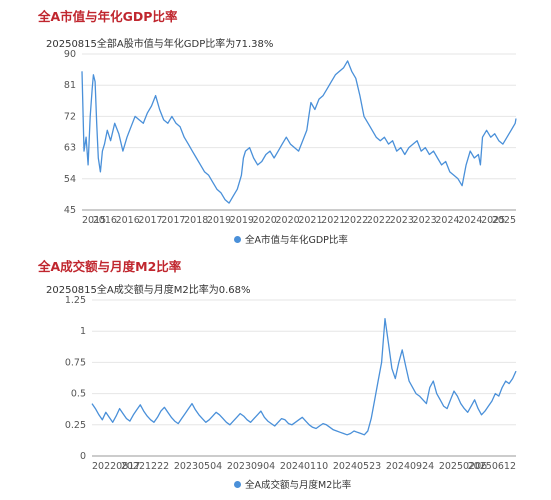 The image size is (551, 500). I want to click on chart2-x-tick-label: 20230504, so click(198, 466).